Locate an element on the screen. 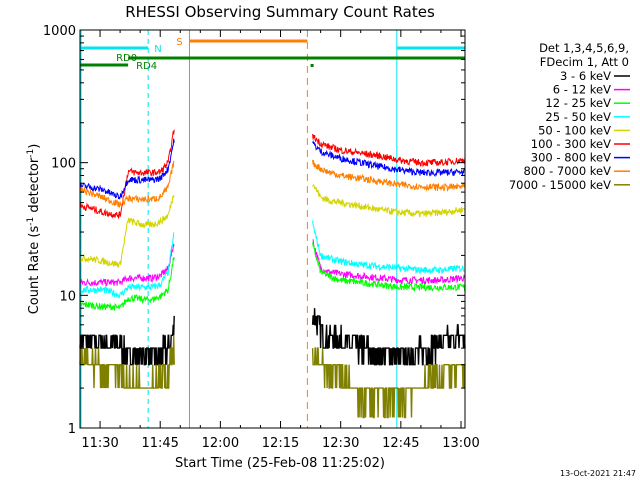 The height and width of the screenshot is (480, 640). series-3-6-kev is located at coordinates (272, 337).